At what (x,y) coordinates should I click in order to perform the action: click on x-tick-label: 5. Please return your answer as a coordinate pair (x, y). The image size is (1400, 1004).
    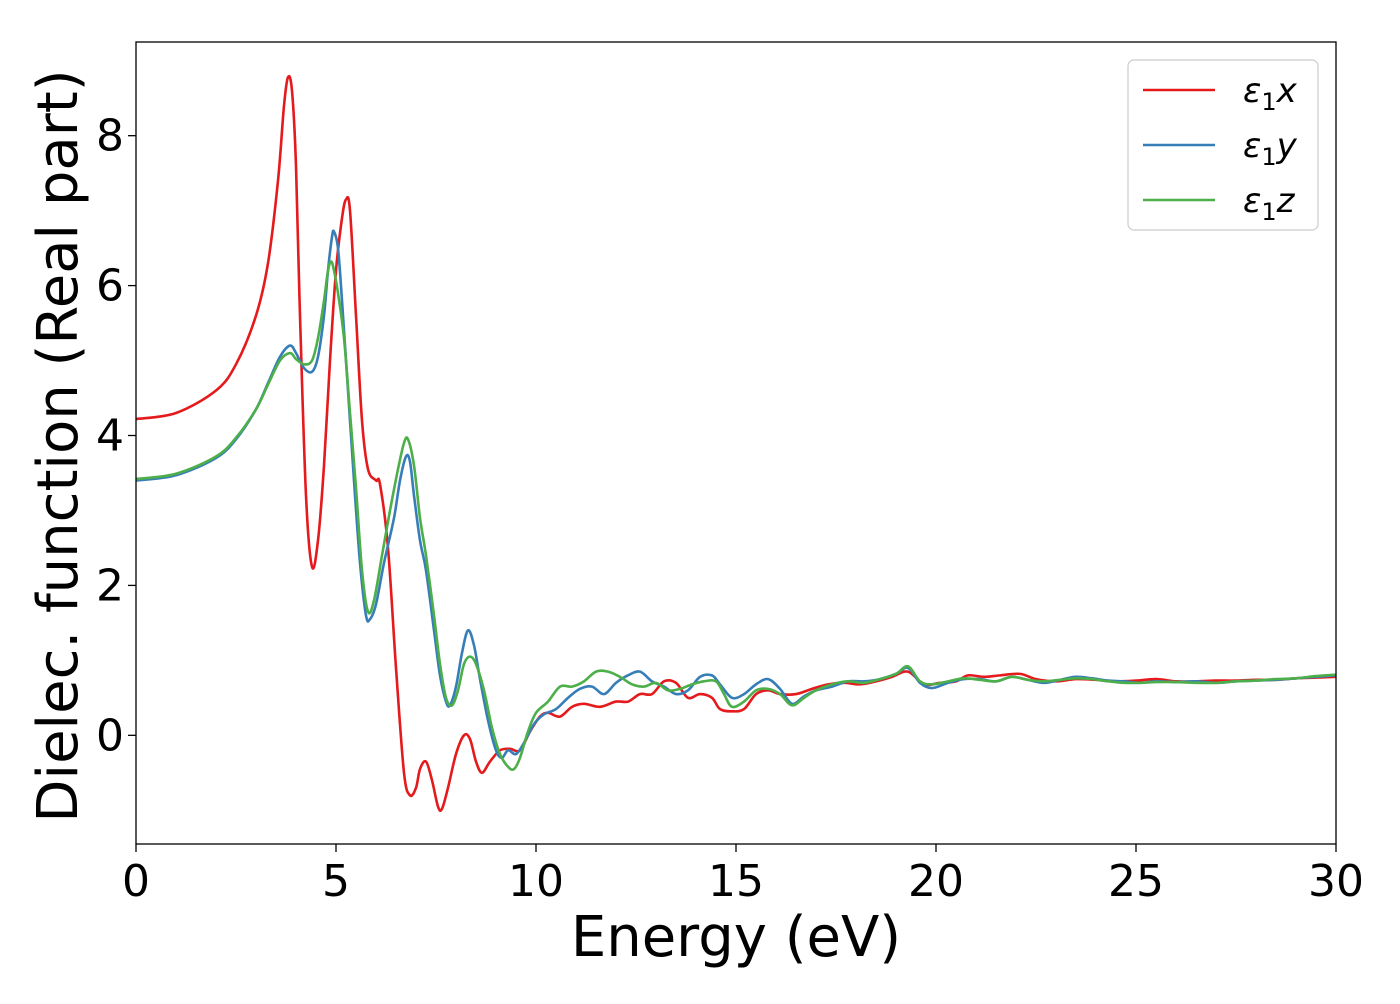
    Looking at the image, I should click on (336, 881).